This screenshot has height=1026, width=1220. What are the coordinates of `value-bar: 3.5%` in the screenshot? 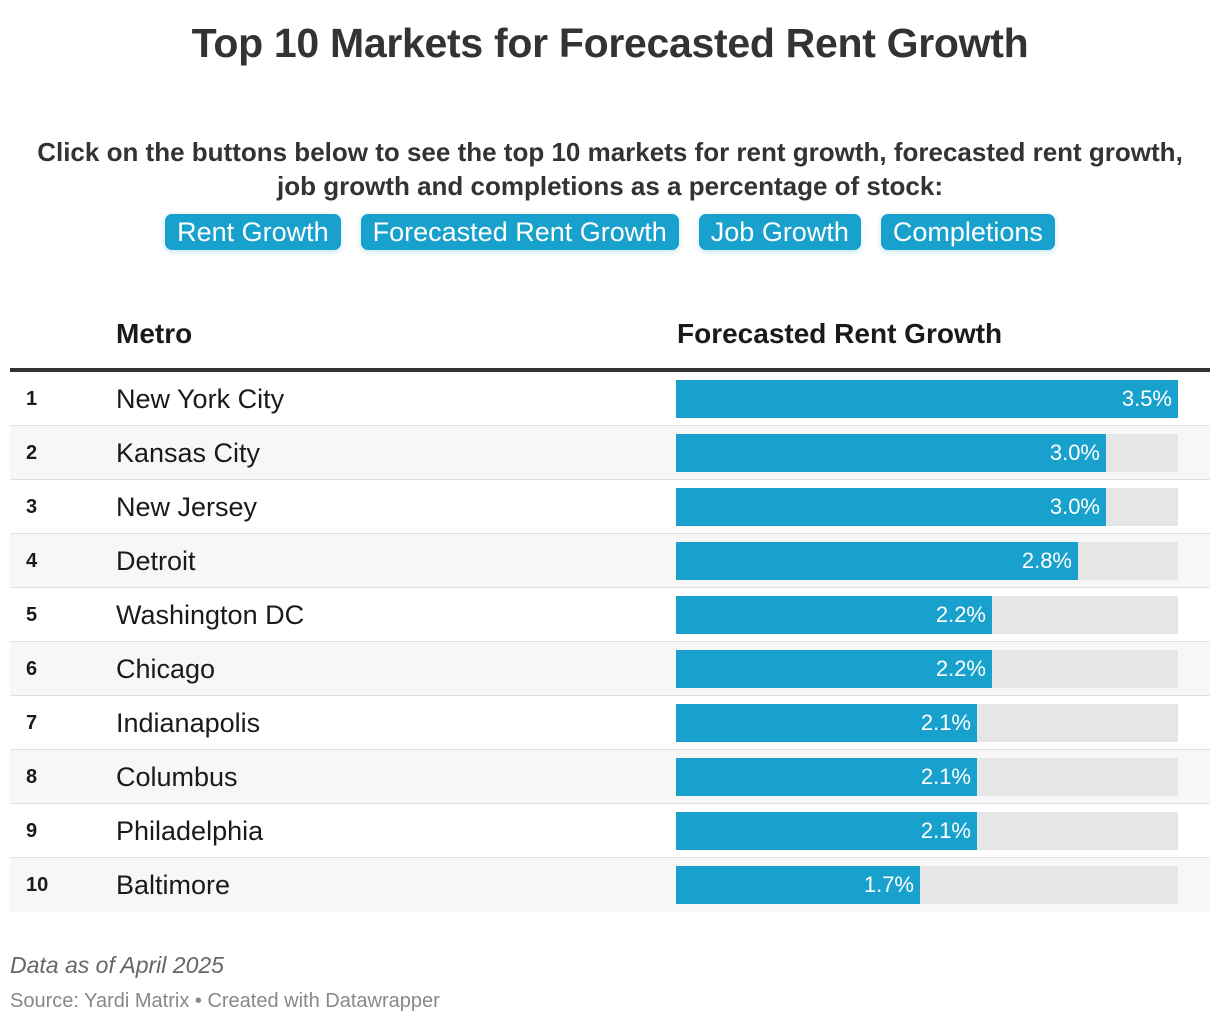 It's located at (927, 399).